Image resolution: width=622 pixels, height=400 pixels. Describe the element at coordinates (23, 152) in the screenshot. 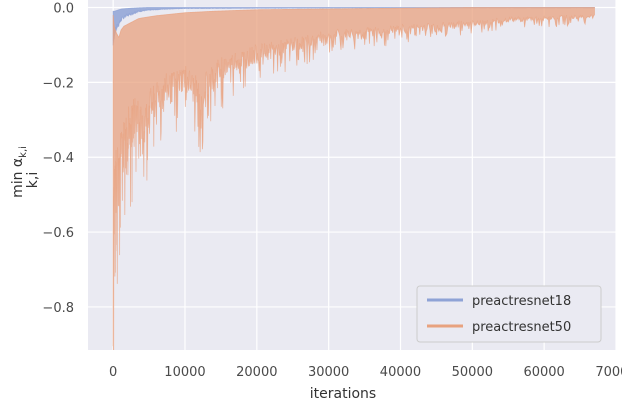

I see `y-axis-label-subscript: k,i` at that location.